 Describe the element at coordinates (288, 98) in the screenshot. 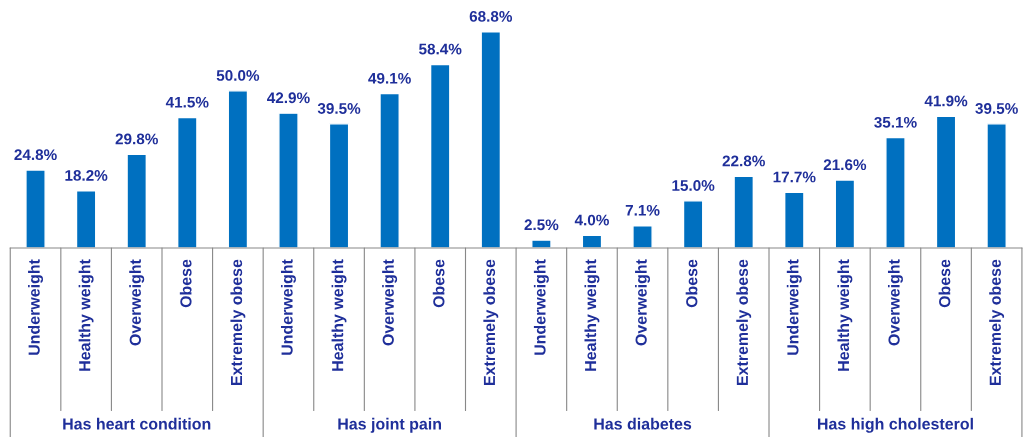

I see `data-label: 42.9%` at that location.